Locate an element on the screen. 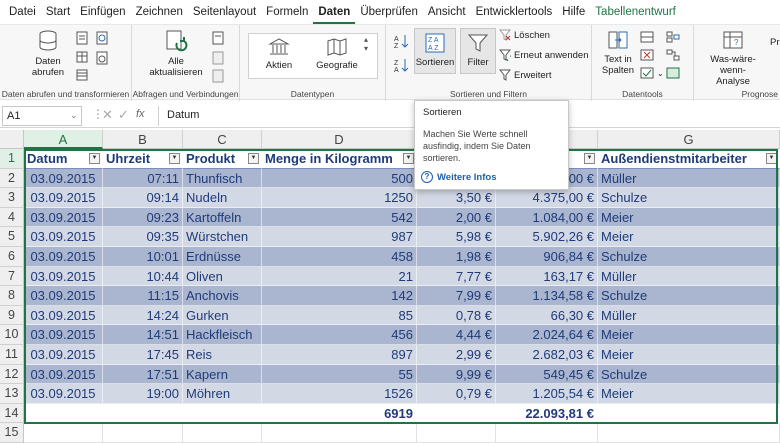  table-cell: 07:11 is located at coordinates (143, 178).